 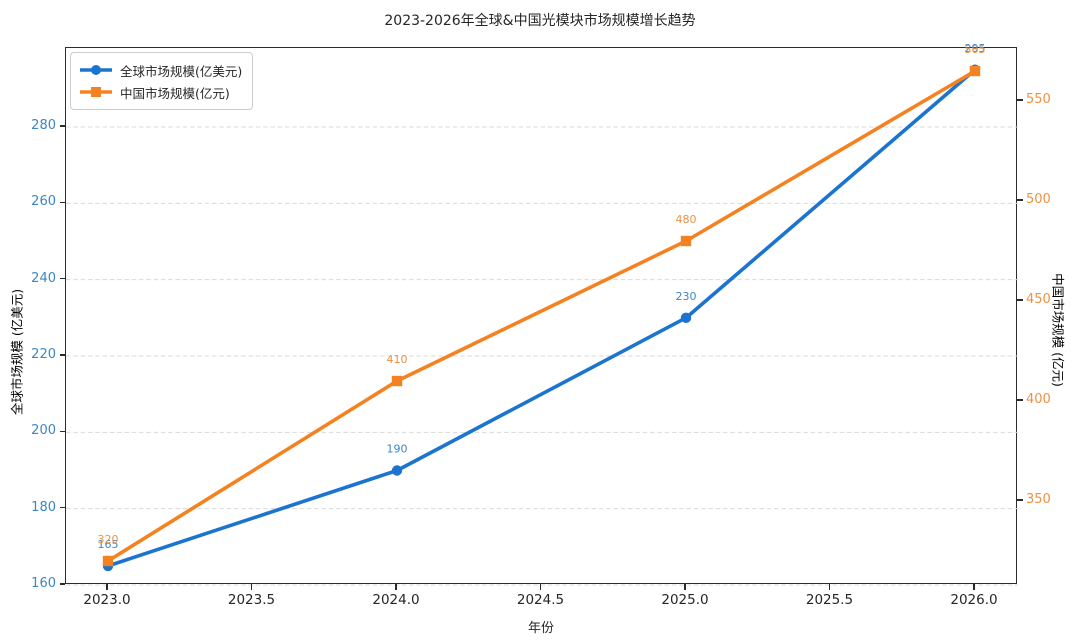 I want to click on legend-marker-square, so click(x=96, y=92).